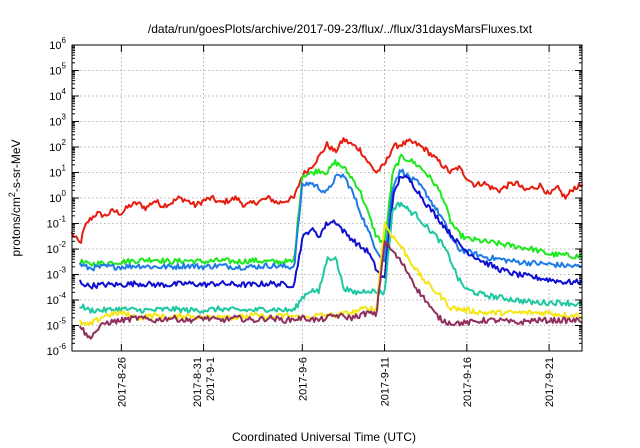  Describe the element at coordinates (63, 346) in the screenshot. I see `y-tick-label-exponent: -6` at that location.